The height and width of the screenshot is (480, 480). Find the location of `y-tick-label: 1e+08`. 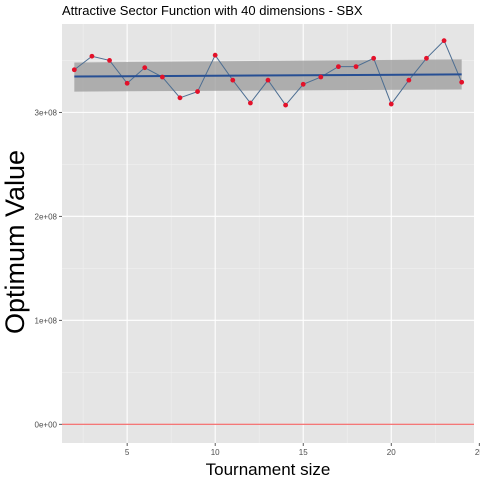

y-tick-label: 1e+08 is located at coordinates (46, 320).